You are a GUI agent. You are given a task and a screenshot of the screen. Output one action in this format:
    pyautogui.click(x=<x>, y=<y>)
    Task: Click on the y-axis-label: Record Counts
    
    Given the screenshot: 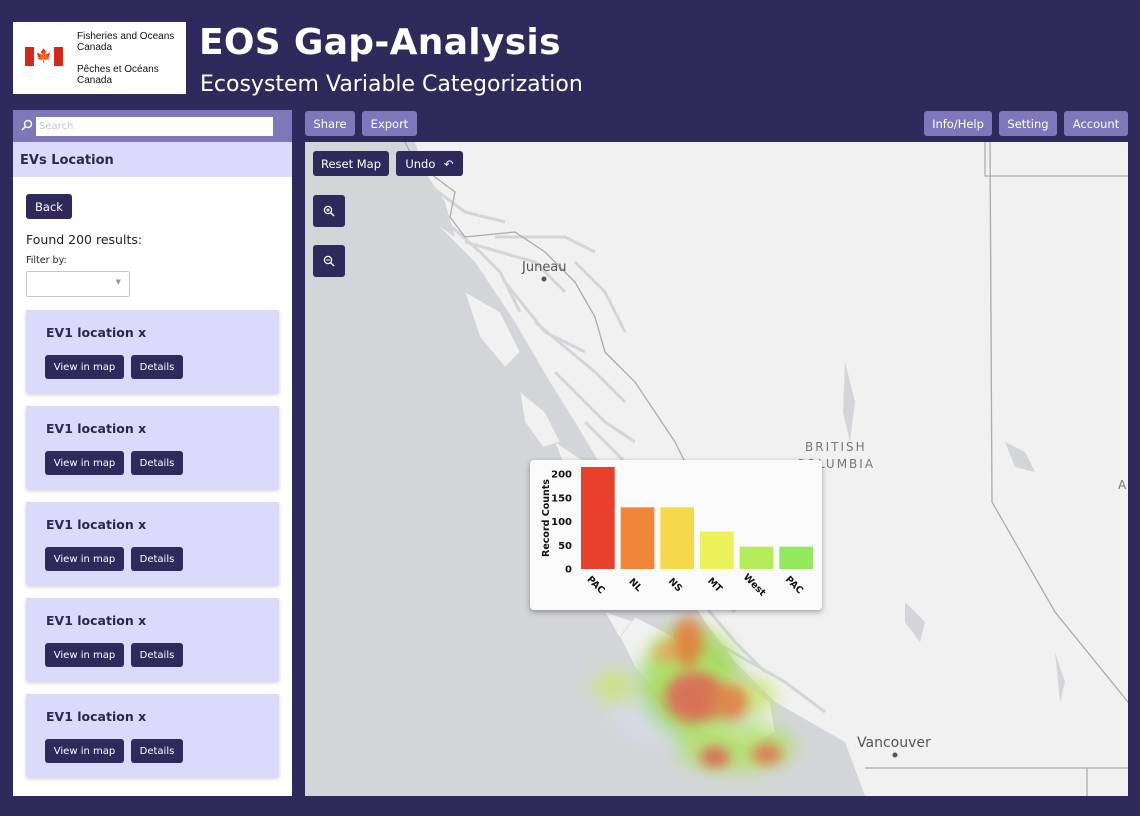 What is the action you would take?
    pyautogui.click(x=546, y=518)
    